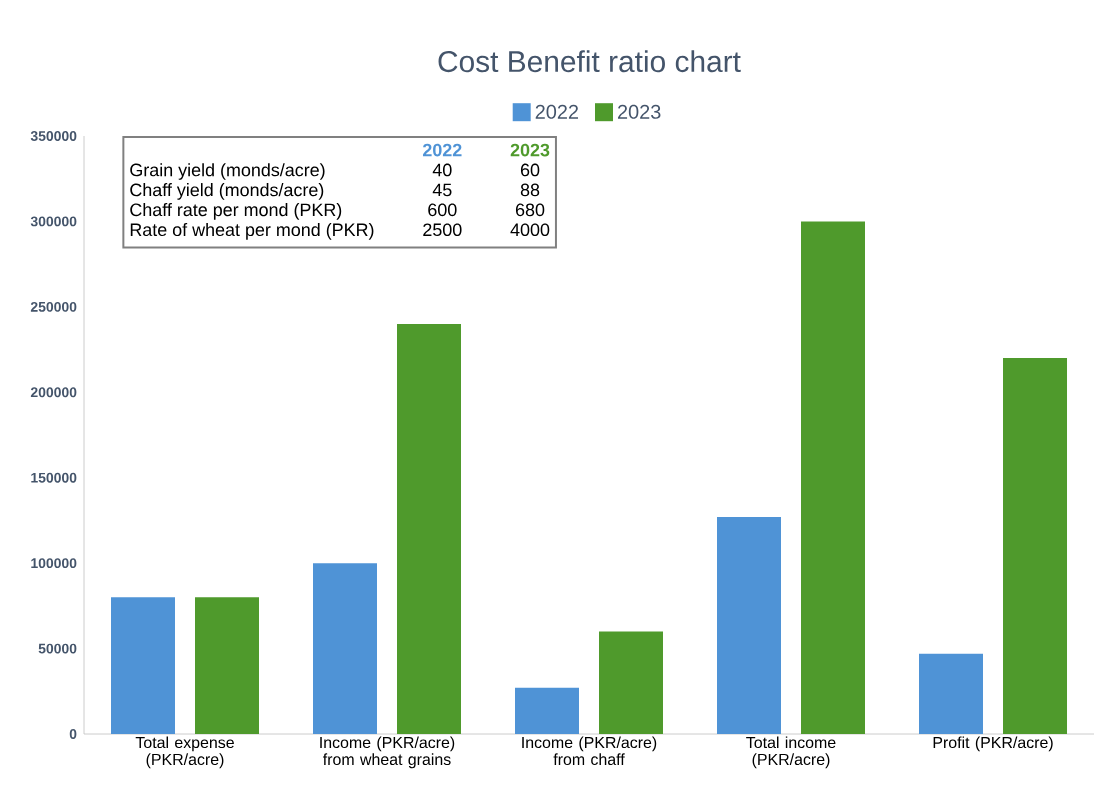  What do you see at coordinates (530, 190) in the screenshot?
I see `annotation: 88` at bounding box center [530, 190].